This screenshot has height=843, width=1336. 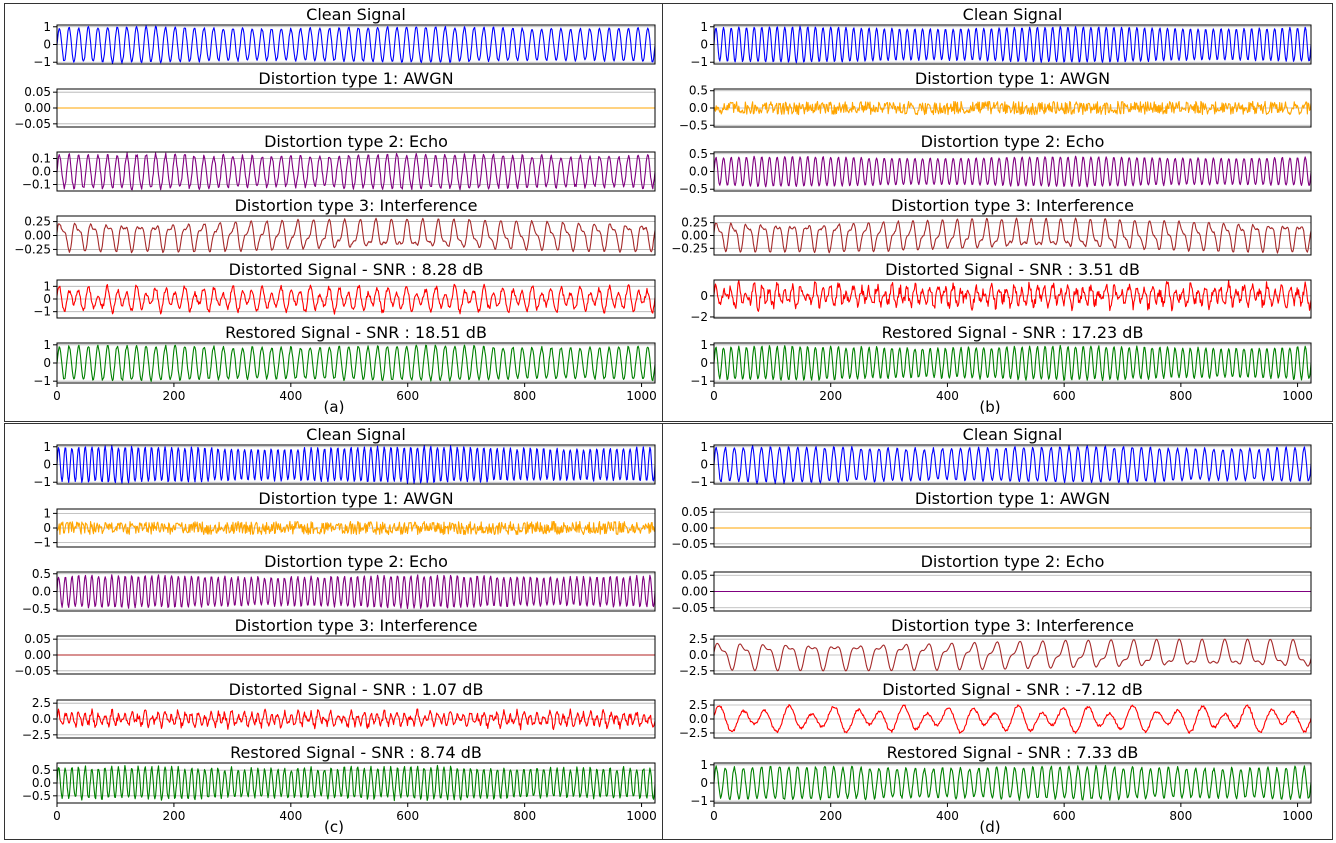 I want to click on y-tick-label: 0.00, so click(x=37, y=655).